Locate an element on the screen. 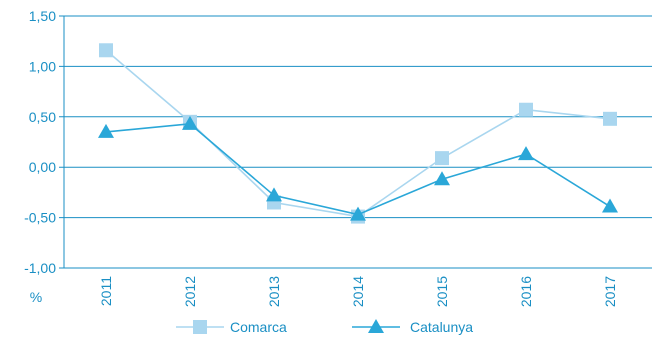  x-tick-labels: 2011 2012 2013 2014 2015 2016 2017 is located at coordinates (358, 291).